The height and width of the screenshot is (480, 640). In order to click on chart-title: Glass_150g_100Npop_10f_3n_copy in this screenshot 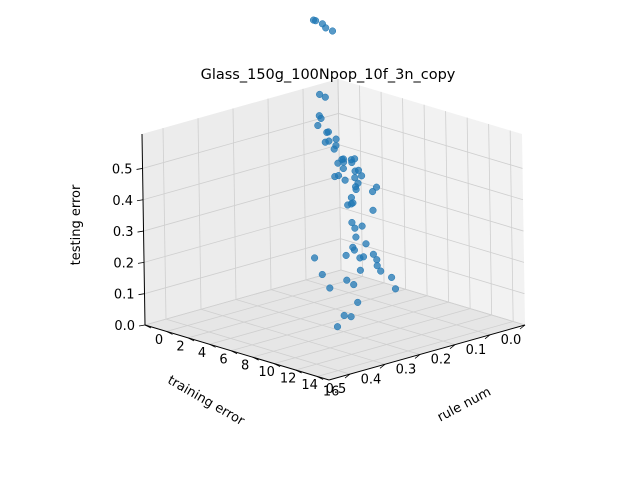, I will do `click(328, 75)`.